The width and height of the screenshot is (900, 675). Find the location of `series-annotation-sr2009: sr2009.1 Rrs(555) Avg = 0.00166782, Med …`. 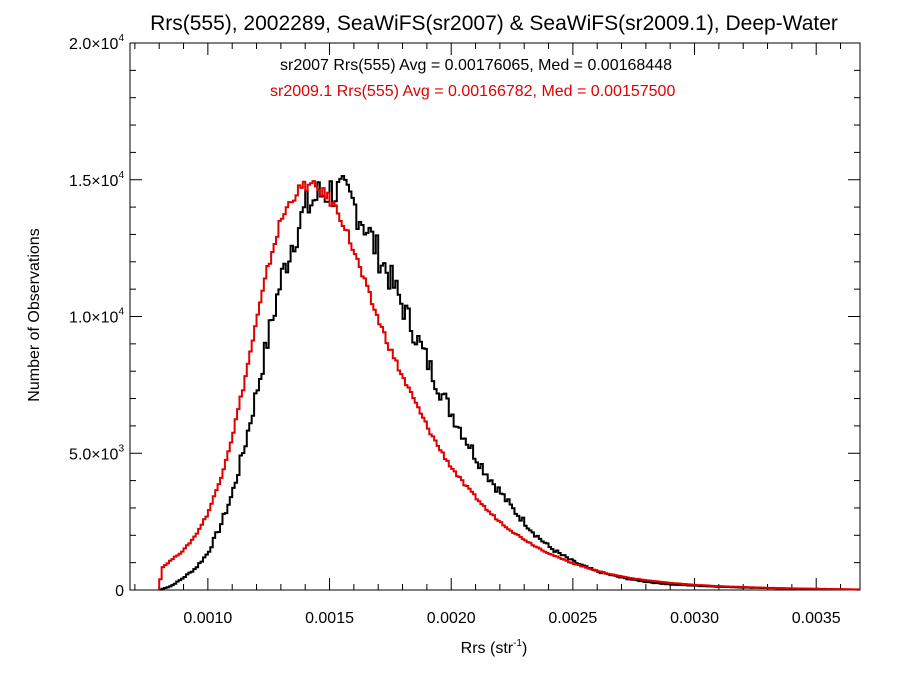

series-annotation-sr2009: sr2009.1 Rrs(555) Avg = 0.00166782, Med … is located at coordinates (472, 91).